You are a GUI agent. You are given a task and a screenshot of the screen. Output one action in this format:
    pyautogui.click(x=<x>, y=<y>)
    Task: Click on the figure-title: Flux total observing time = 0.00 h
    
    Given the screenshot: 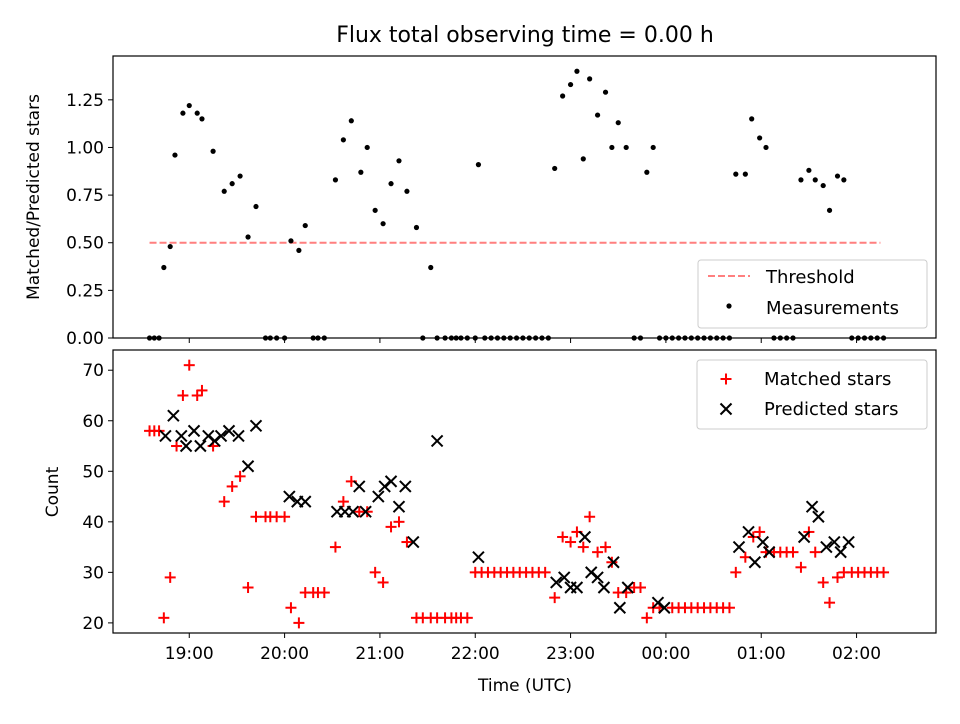 What is the action you would take?
    pyautogui.click(x=525, y=35)
    